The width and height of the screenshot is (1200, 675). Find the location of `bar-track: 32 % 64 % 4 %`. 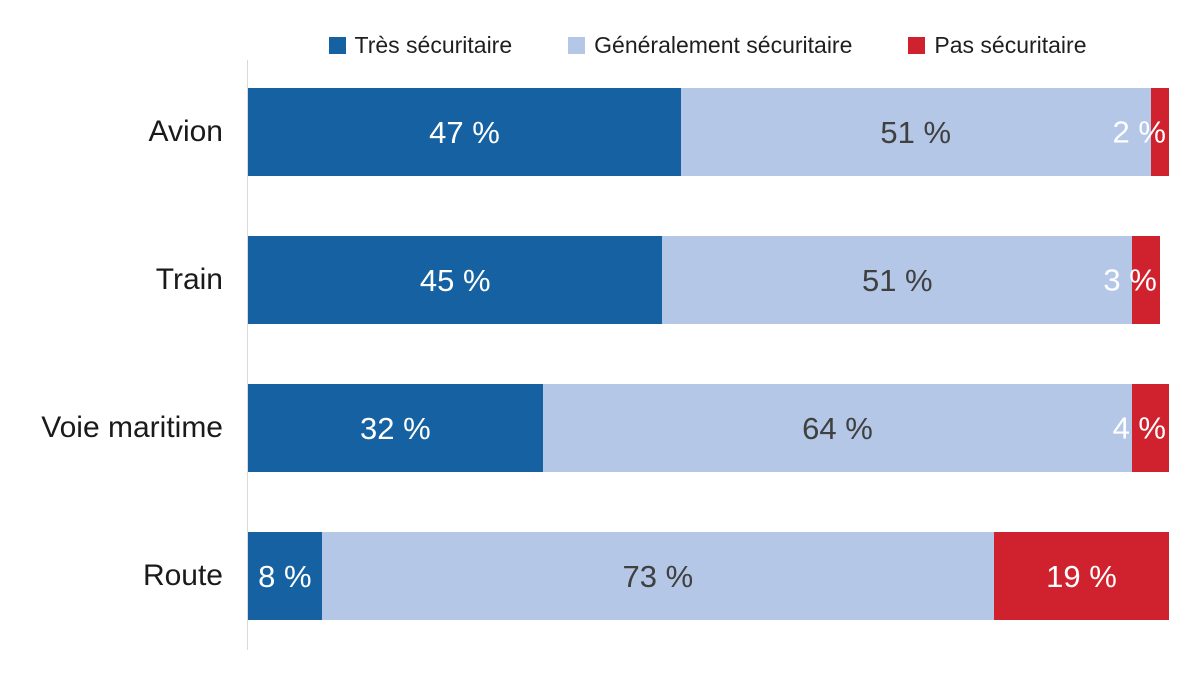

bar-track: 32 % 64 % 4 % is located at coordinates (708, 428).